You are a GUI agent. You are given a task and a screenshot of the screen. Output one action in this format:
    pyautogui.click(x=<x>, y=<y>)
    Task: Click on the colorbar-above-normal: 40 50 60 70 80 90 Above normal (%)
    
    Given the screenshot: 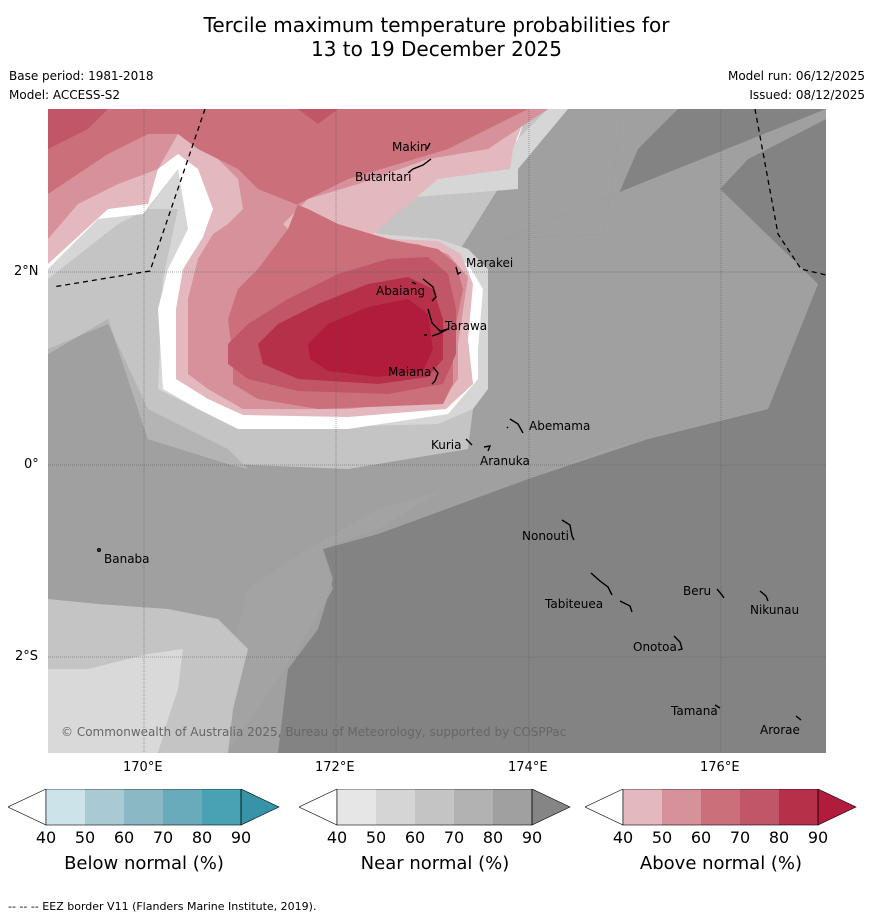 What is the action you would take?
    pyautogui.click(x=721, y=835)
    